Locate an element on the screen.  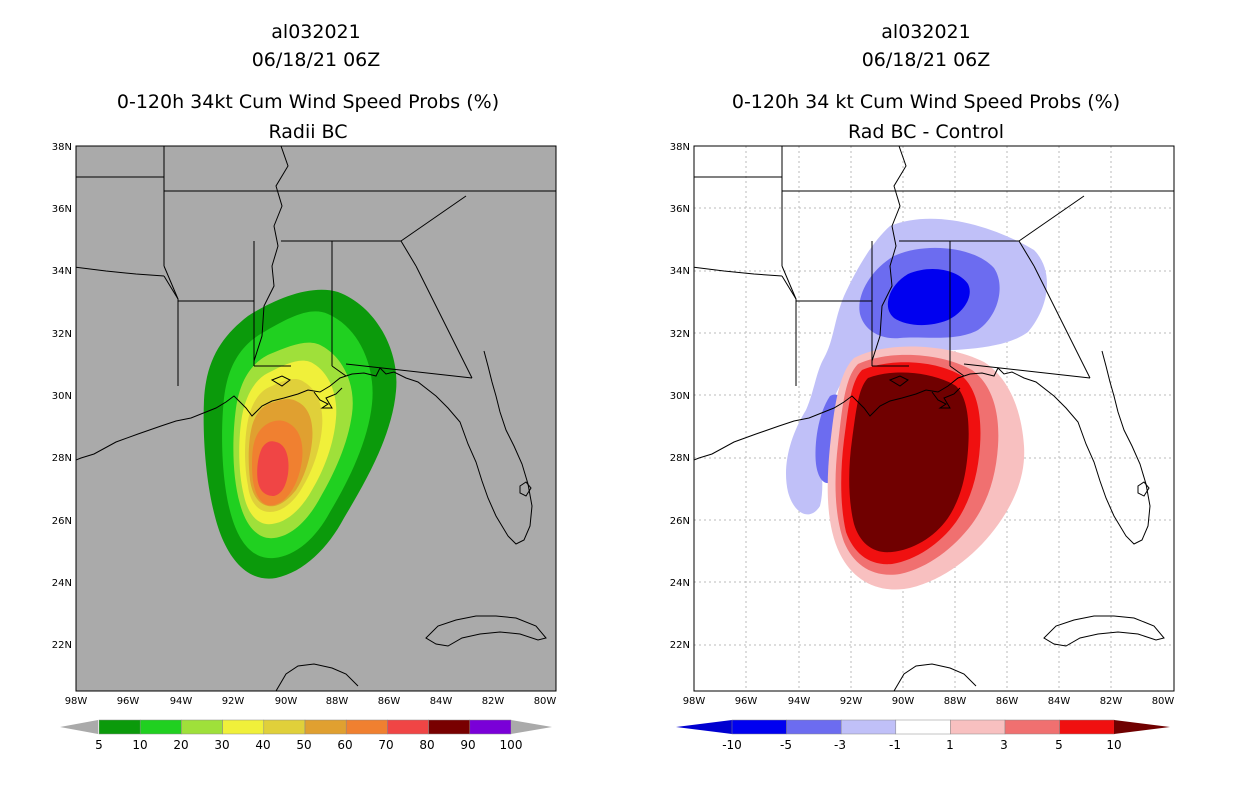
left-lat-labels: 38N 36N 34N 32N 30N 28N 26N 24N 22N is located at coordinates (62, 396).